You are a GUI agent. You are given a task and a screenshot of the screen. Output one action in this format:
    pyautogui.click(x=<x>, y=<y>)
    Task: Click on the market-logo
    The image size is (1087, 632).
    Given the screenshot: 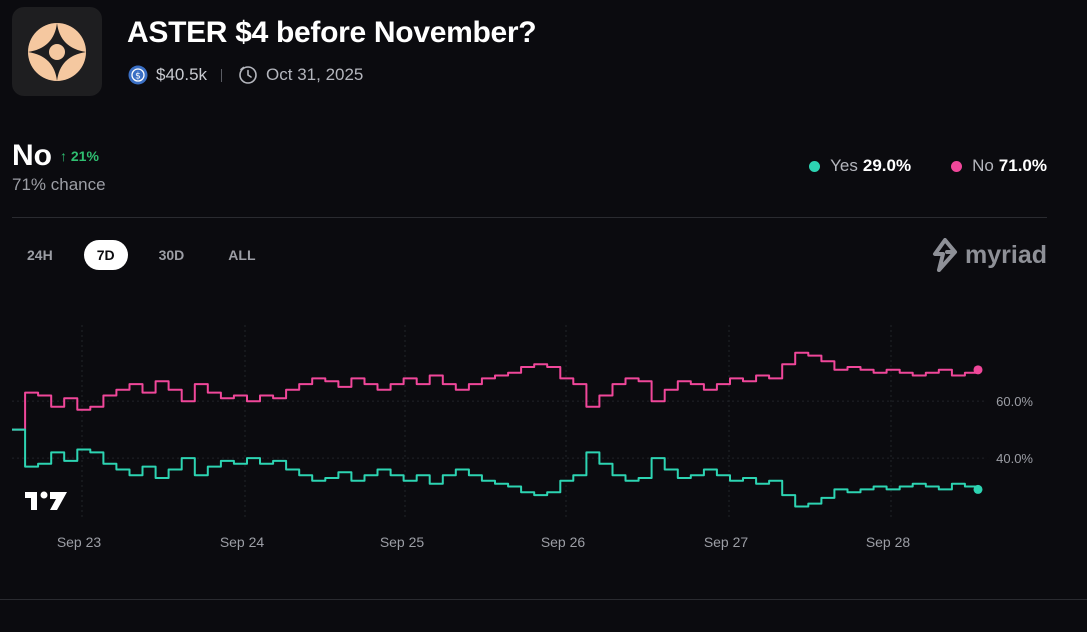 What is the action you would take?
    pyautogui.click(x=57, y=51)
    